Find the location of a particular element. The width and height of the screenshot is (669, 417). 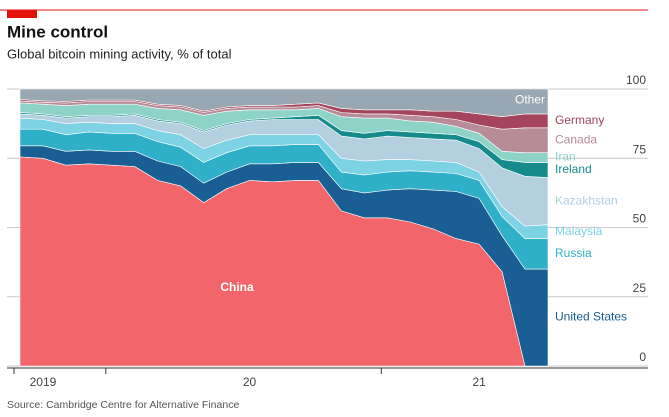

y-tick-label: 25 is located at coordinates (640, 288).